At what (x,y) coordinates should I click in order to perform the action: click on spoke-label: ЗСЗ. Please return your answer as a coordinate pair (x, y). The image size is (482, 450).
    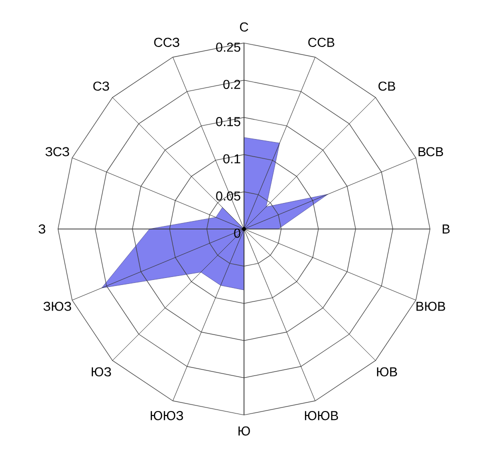
    Looking at the image, I should click on (57, 151).